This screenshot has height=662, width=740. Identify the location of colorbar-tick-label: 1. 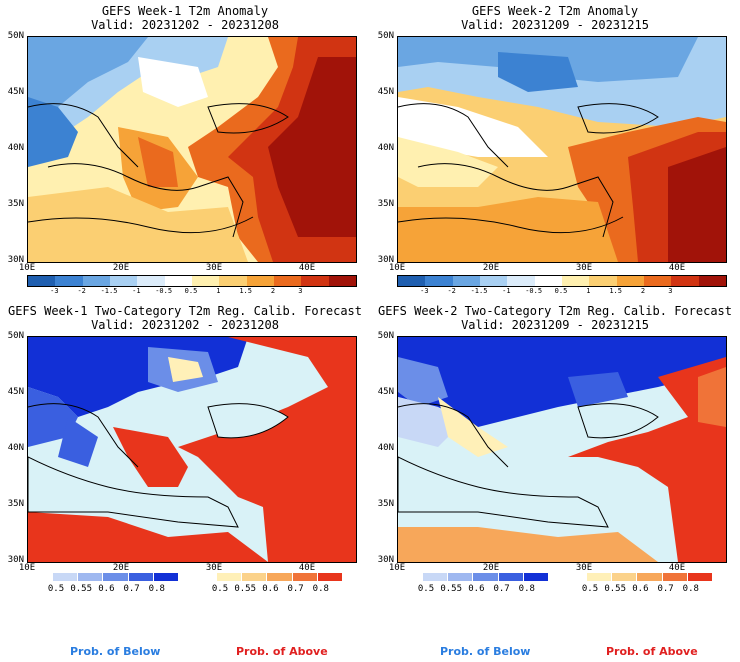
(588, 291).